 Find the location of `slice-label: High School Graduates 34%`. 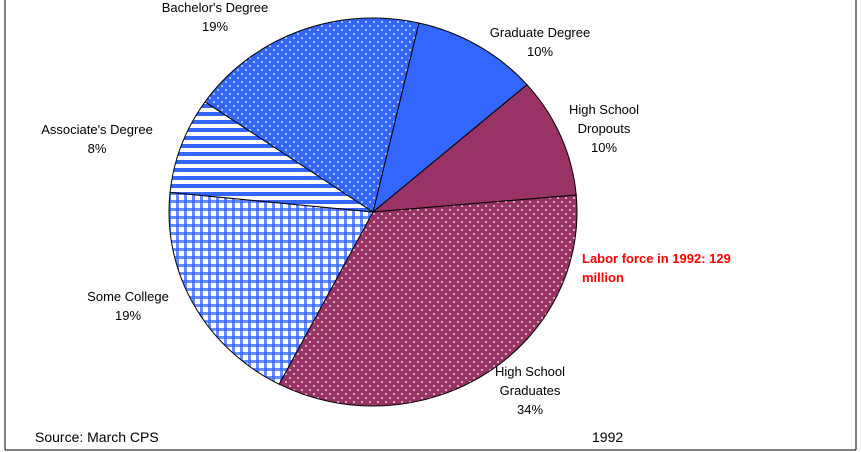

slice-label: High School Graduates 34% is located at coordinates (530, 390).